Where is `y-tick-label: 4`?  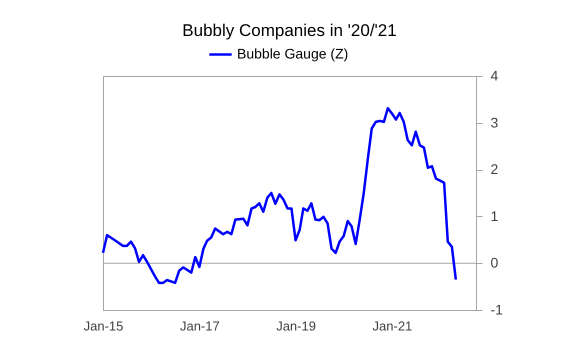 y-tick-label: 4 is located at coordinates (494, 76).